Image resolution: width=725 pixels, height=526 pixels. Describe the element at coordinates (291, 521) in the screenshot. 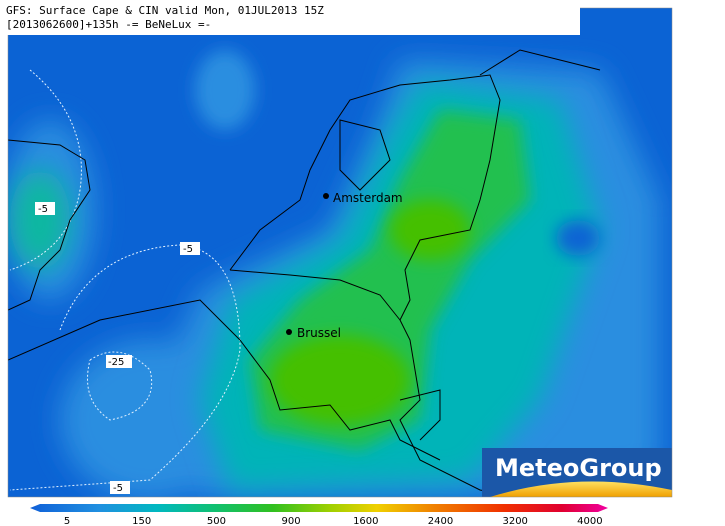

I see `legend-label: 900` at that location.